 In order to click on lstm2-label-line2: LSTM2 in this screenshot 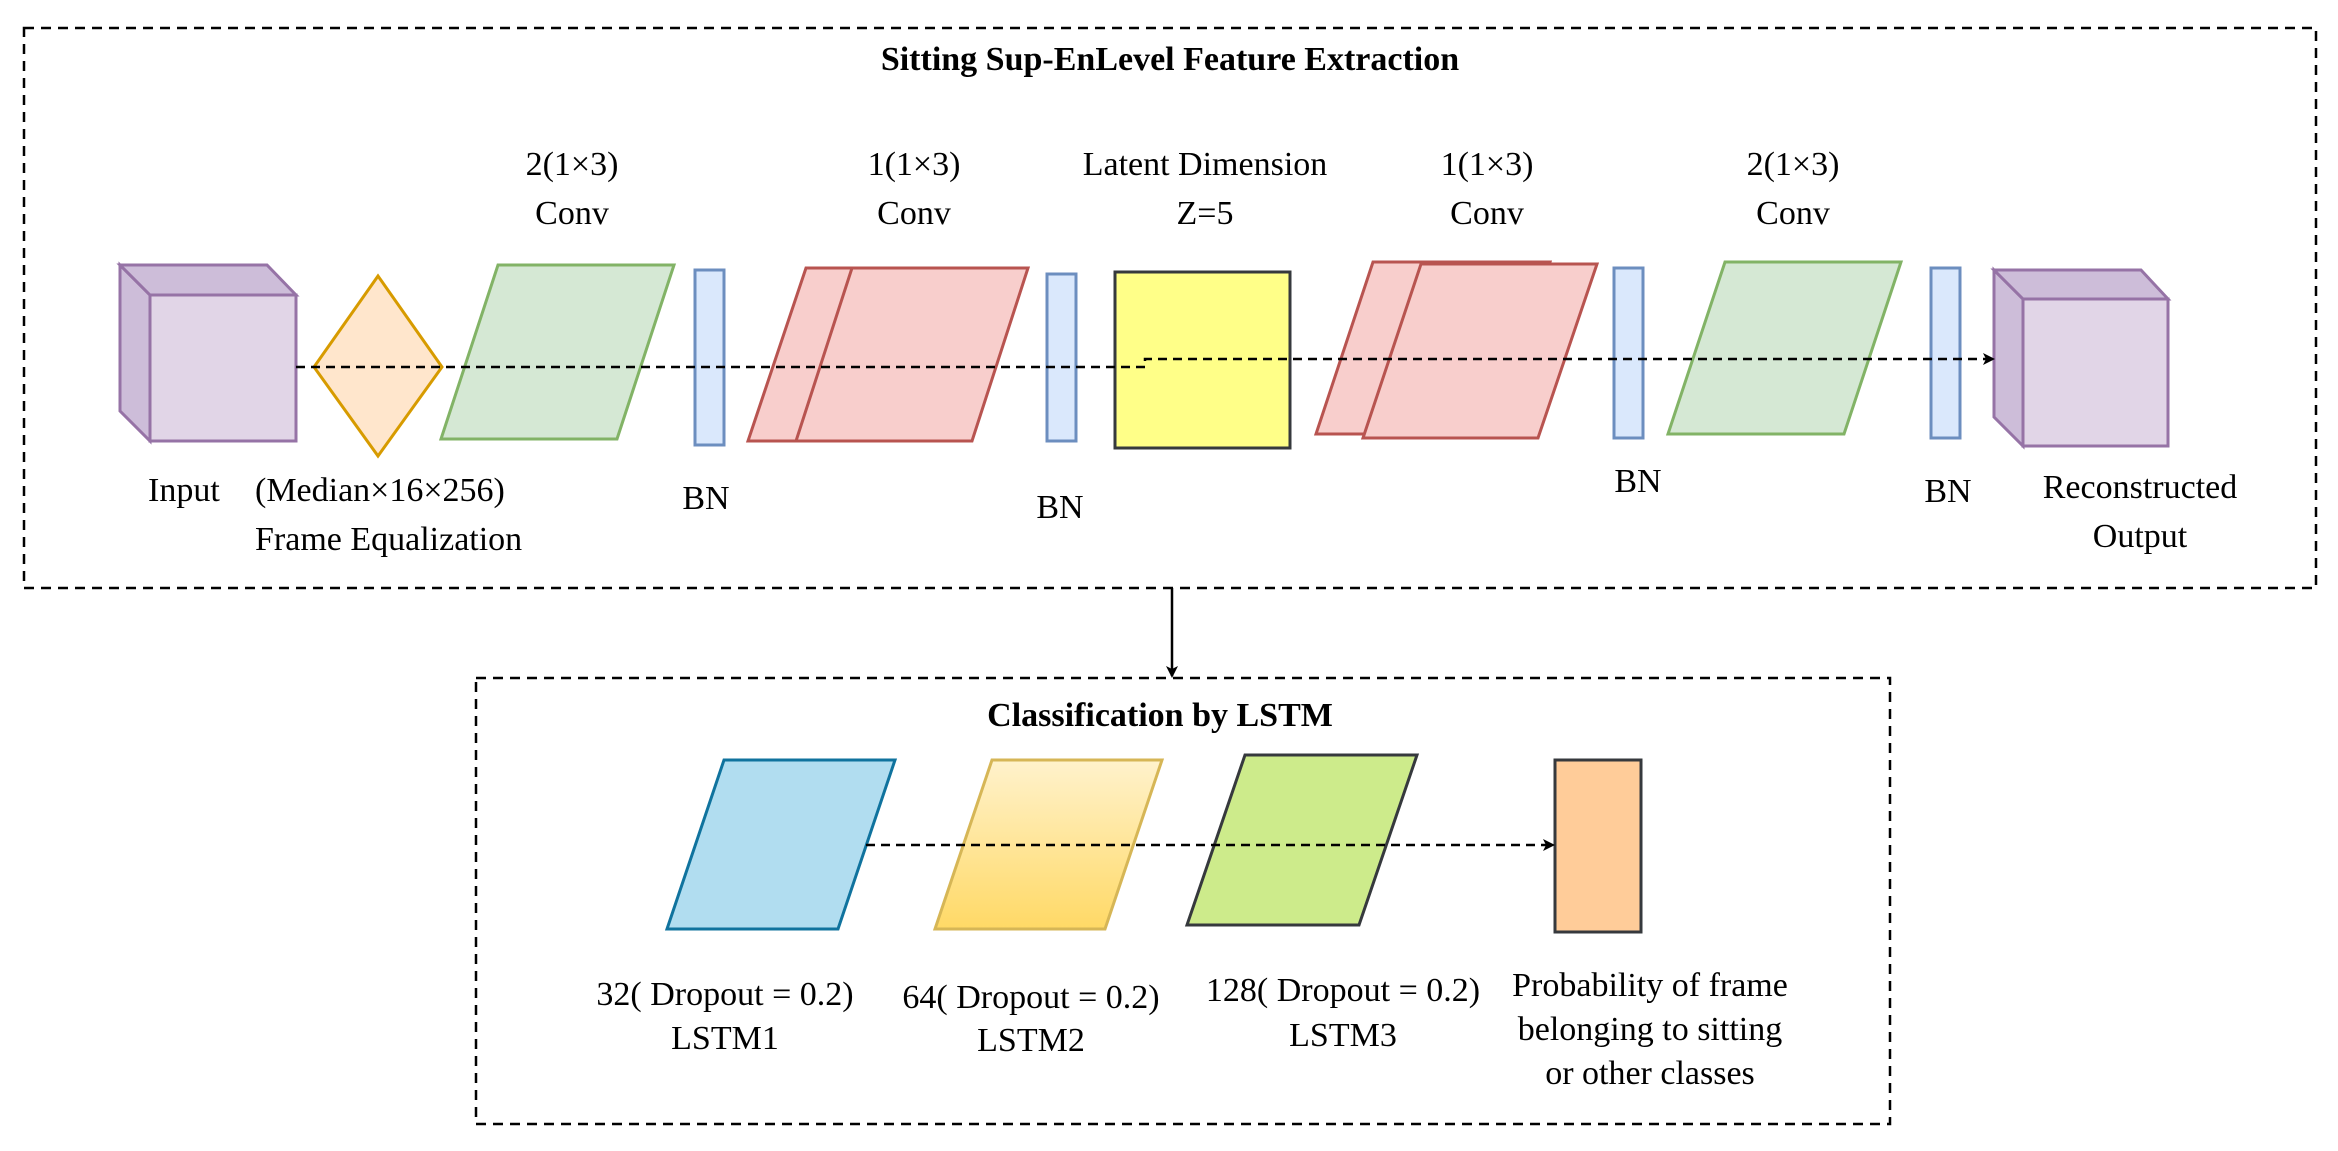, I will do `click(1031, 1040)`.